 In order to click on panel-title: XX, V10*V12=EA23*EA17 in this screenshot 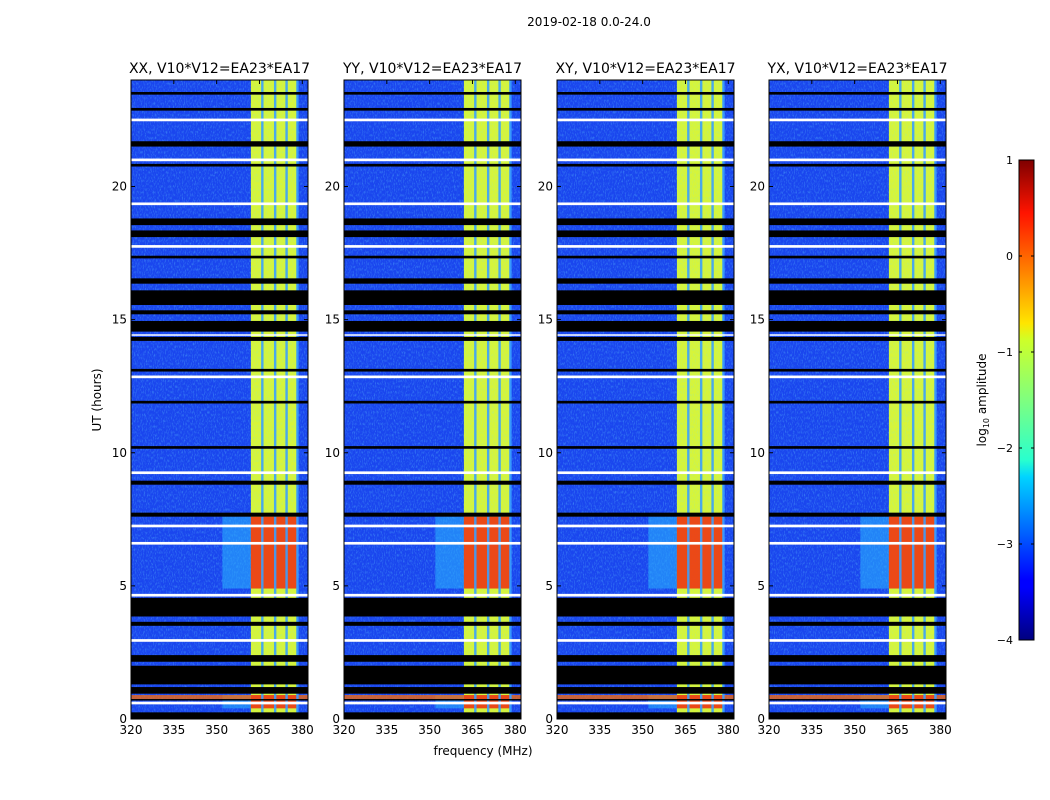, I will do `click(219, 69)`.